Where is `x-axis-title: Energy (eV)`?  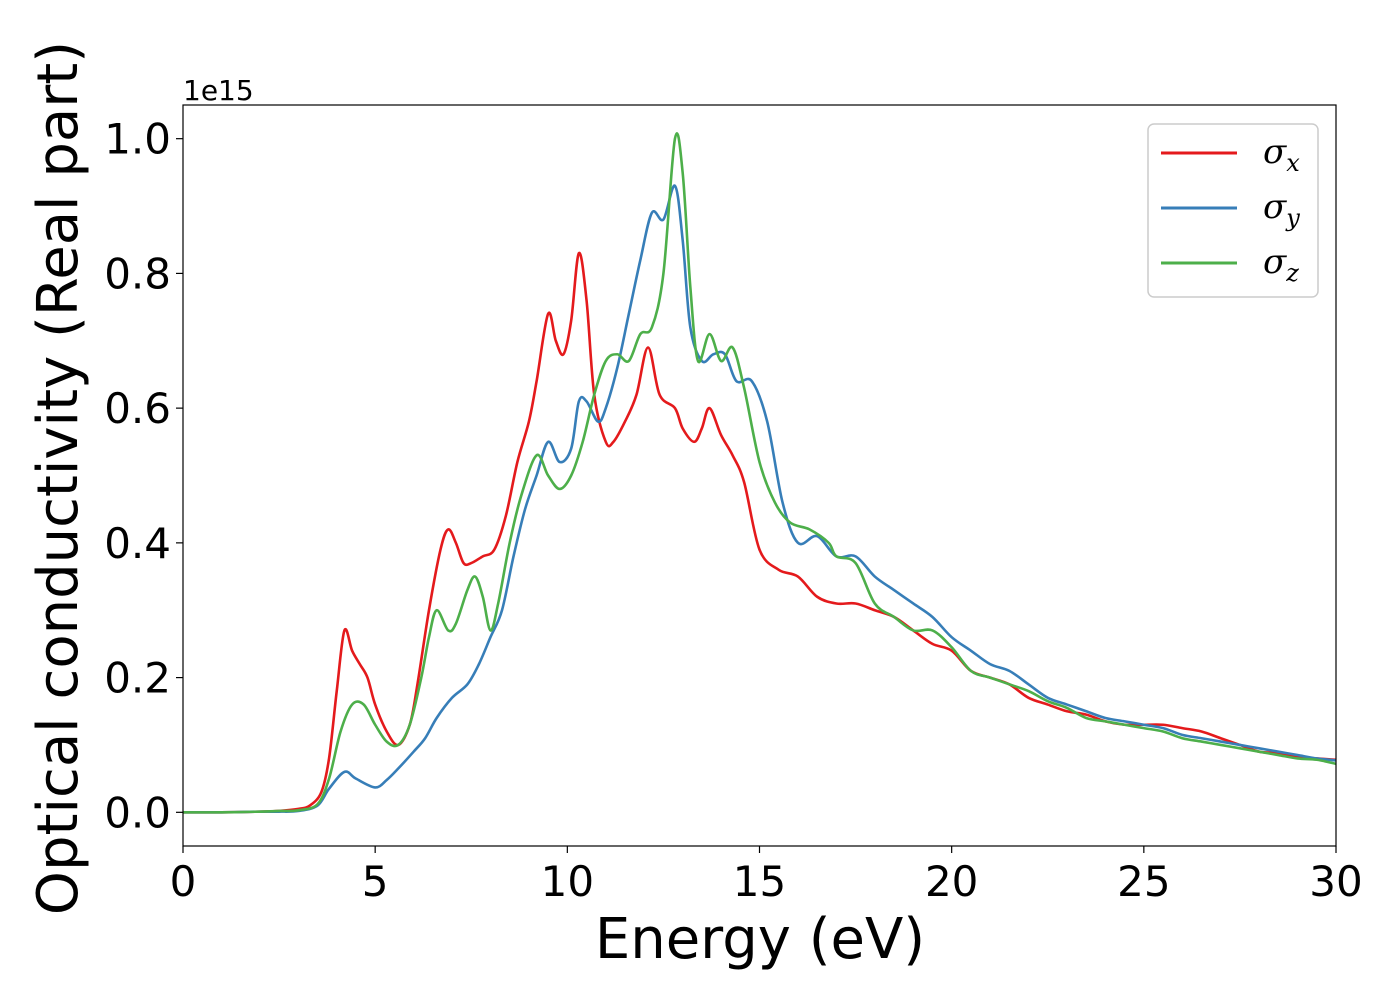
x-axis-title: Energy (eV) is located at coordinates (760, 939).